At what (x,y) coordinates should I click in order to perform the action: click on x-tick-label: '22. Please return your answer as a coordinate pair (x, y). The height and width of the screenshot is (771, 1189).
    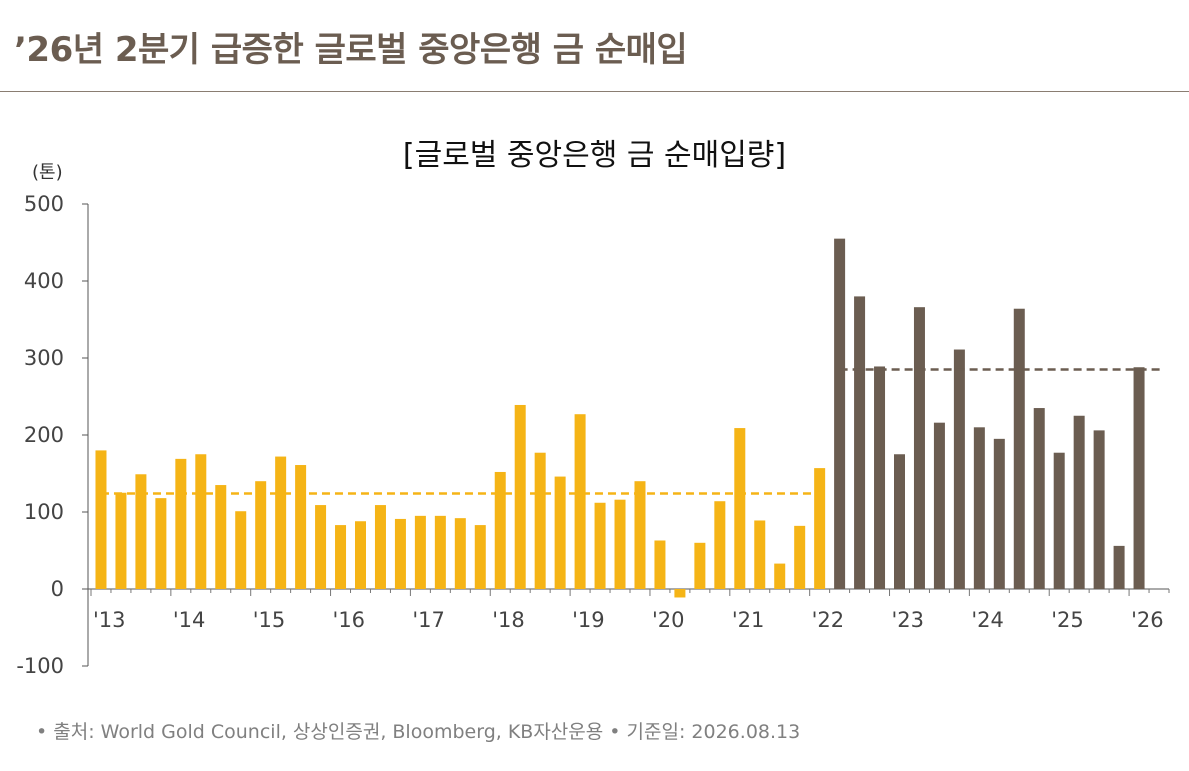
    Looking at the image, I should click on (828, 620).